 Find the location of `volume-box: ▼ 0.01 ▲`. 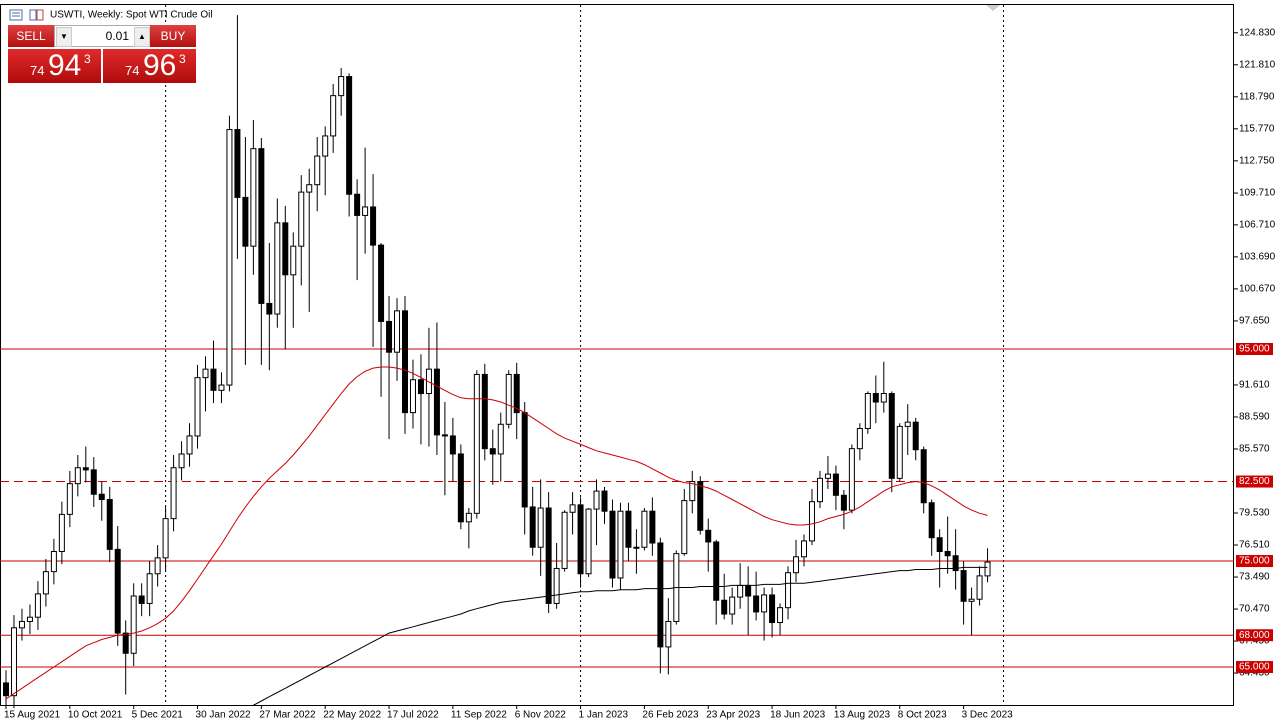

volume-box: ▼ 0.01 ▲ is located at coordinates (103, 36).